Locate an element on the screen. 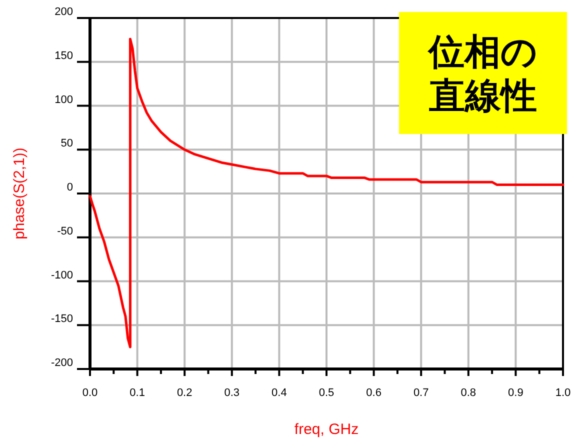 Image resolution: width=571 pixels, height=440 pixels. x-tick-label: 0.9 is located at coordinates (516, 393).